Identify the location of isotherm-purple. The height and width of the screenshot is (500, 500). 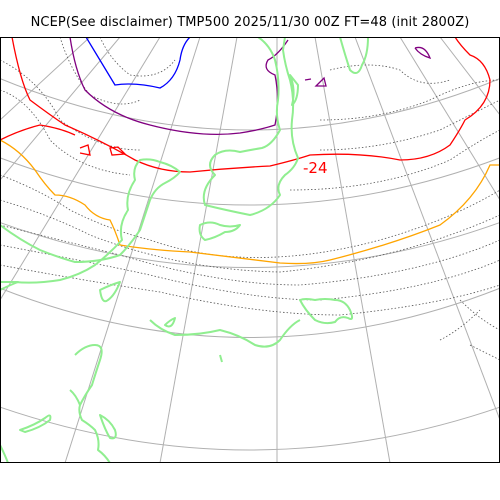
(179, 86).